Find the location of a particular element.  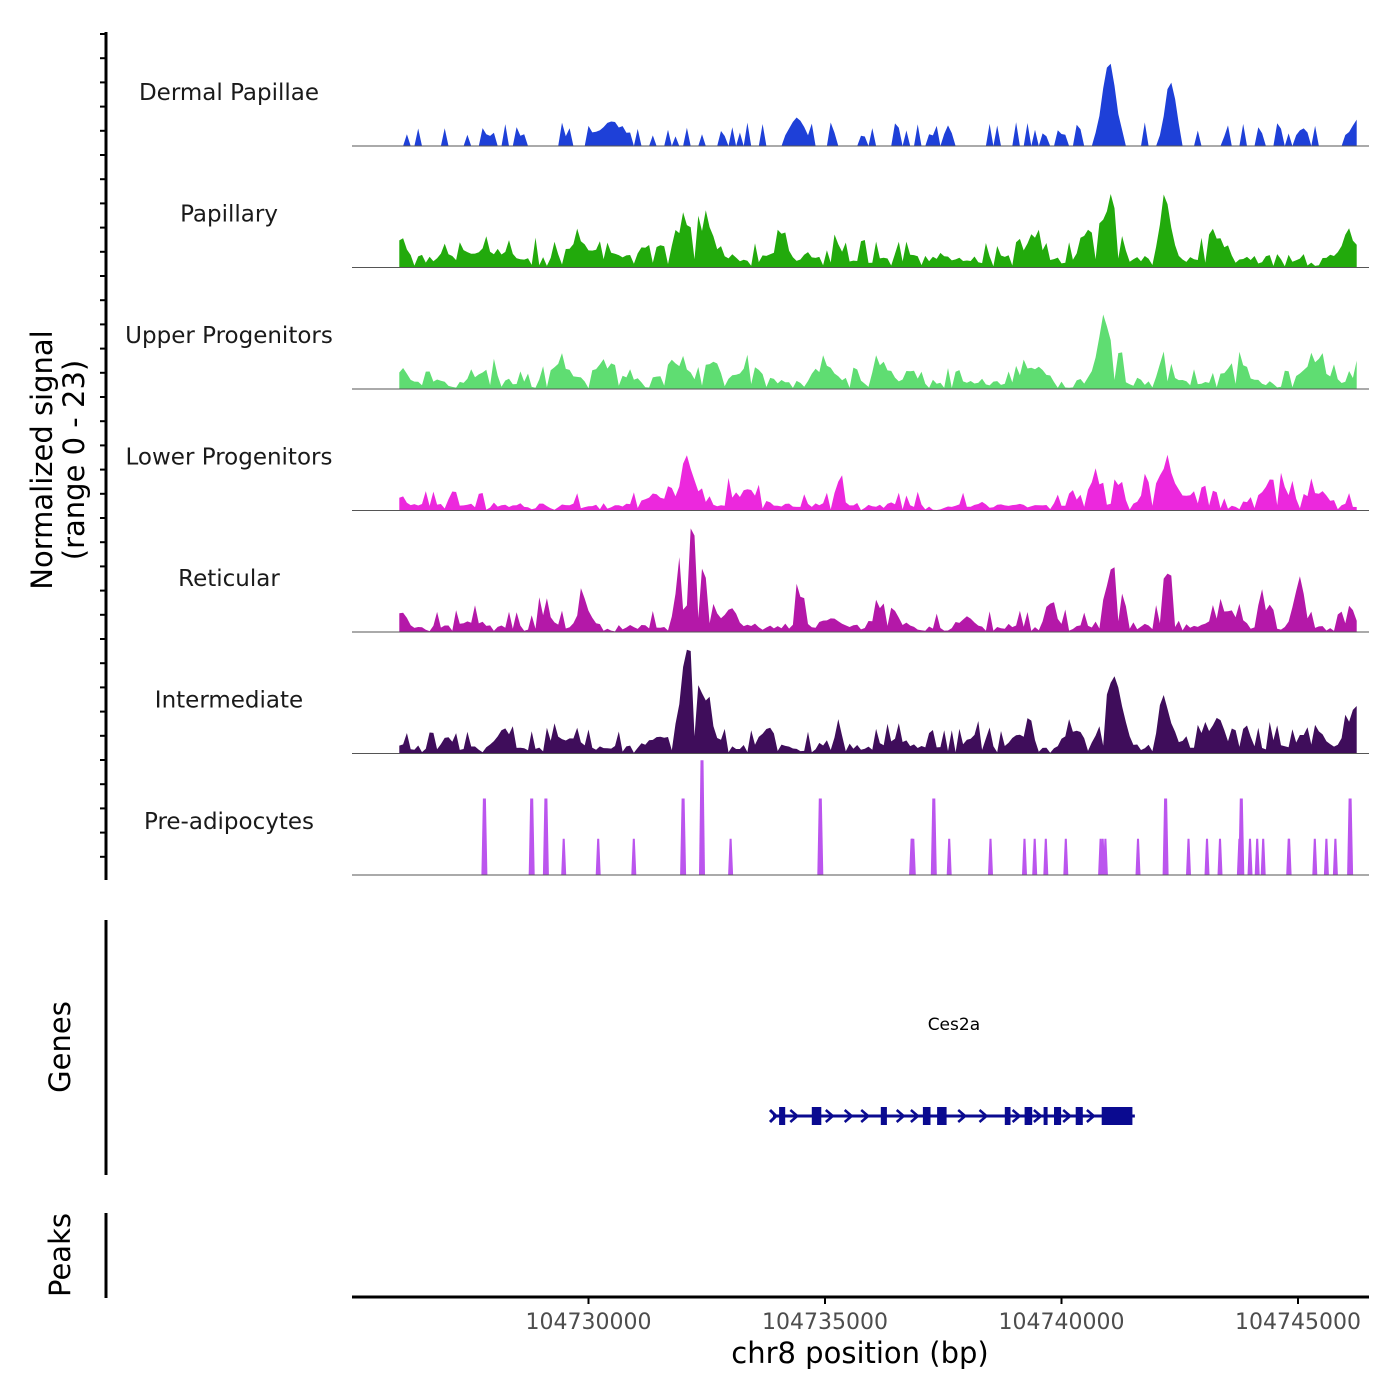

track-intermediate: Intermediate is located at coordinates (762, 701).